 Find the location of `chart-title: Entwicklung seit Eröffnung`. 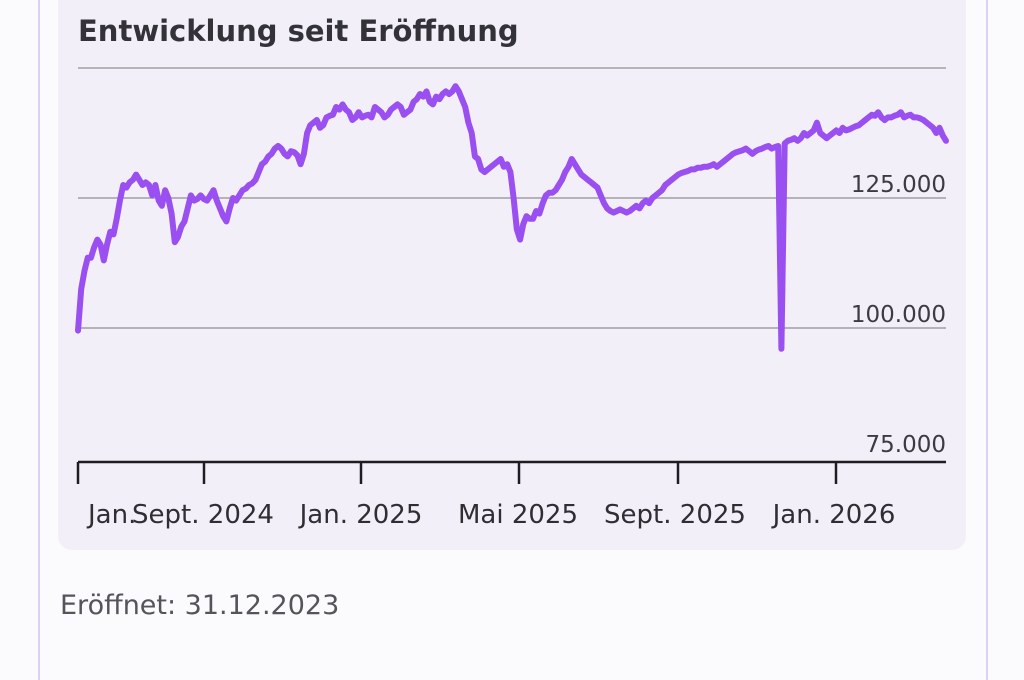

chart-title: Entwicklung seit Eröffnung is located at coordinates (298, 31).